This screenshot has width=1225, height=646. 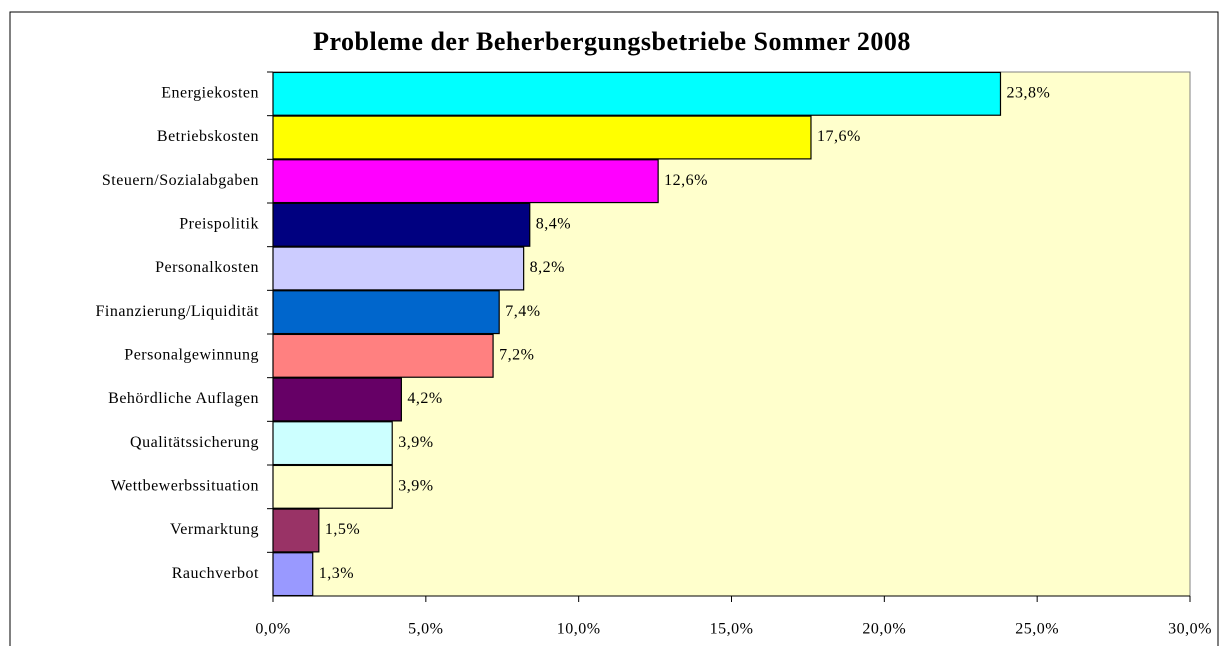 What do you see at coordinates (272, 629) in the screenshot?
I see `x-tick-label: 0,0%` at bounding box center [272, 629].